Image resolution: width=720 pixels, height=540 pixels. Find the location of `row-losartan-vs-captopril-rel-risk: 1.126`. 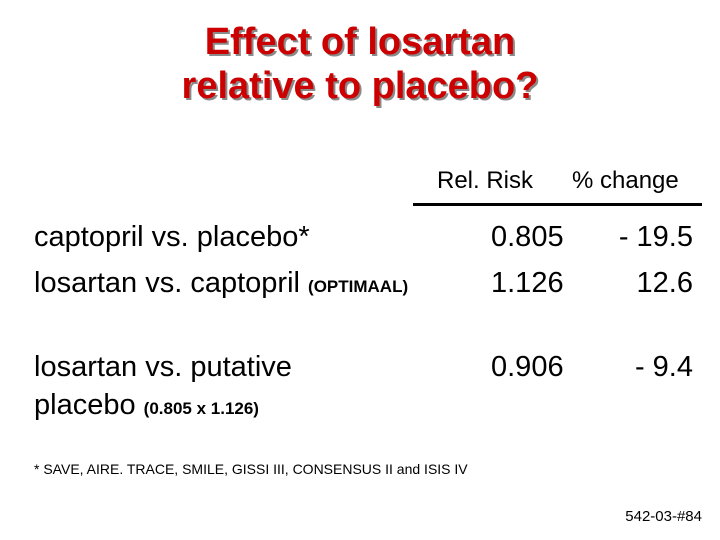

row-losartan-vs-captopril-rel-risk: 1.126 is located at coordinates (527, 283).